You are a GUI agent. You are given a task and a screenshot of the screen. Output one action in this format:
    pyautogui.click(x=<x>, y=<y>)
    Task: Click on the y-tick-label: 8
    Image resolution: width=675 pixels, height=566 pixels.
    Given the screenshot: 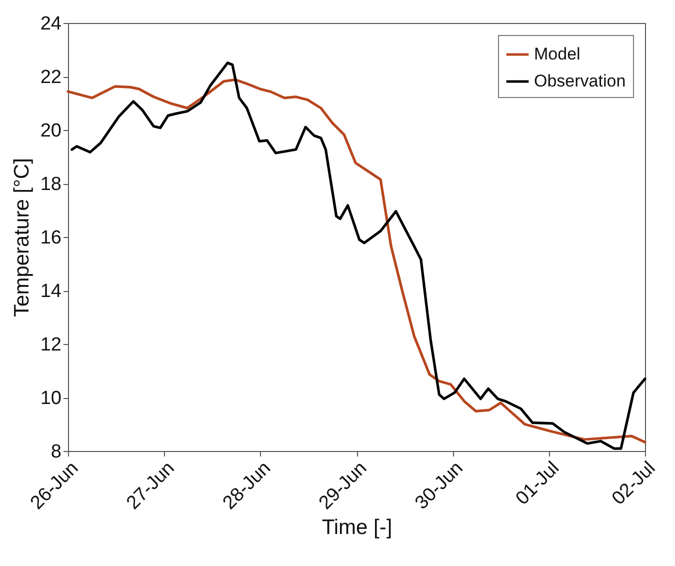 What is the action you would take?
    pyautogui.click(x=56, y=452)
    